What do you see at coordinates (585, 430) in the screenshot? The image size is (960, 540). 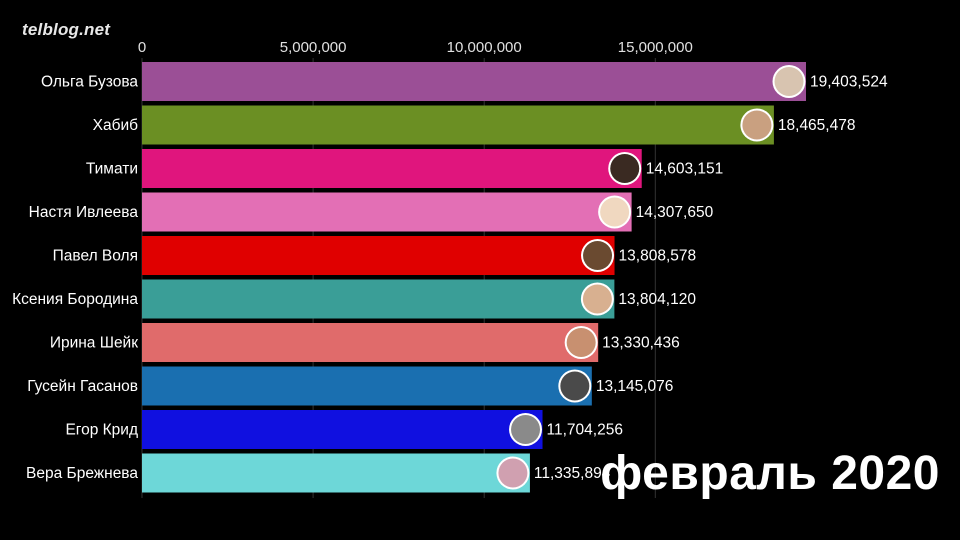 I see `value-label: 11,704,256` at bounding box center [585, 430].